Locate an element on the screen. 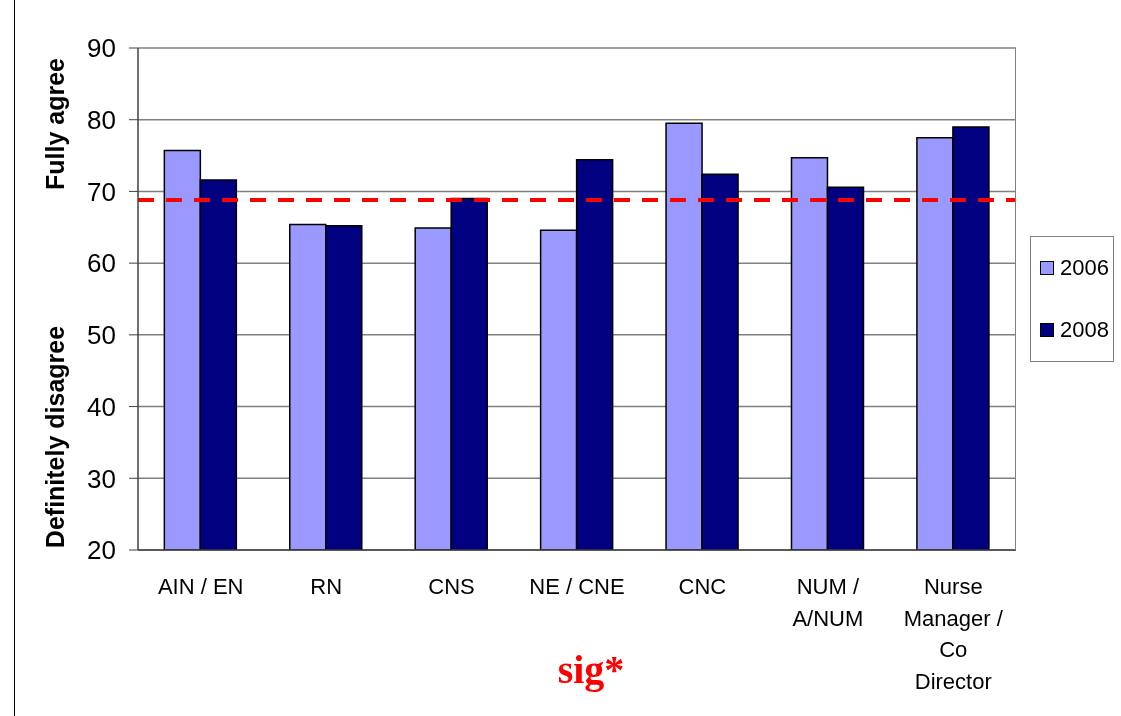 Image resolution: width=1121 pixels, height=716 pixels. y-tick-label: 90 is located at coordinates (101, 48).